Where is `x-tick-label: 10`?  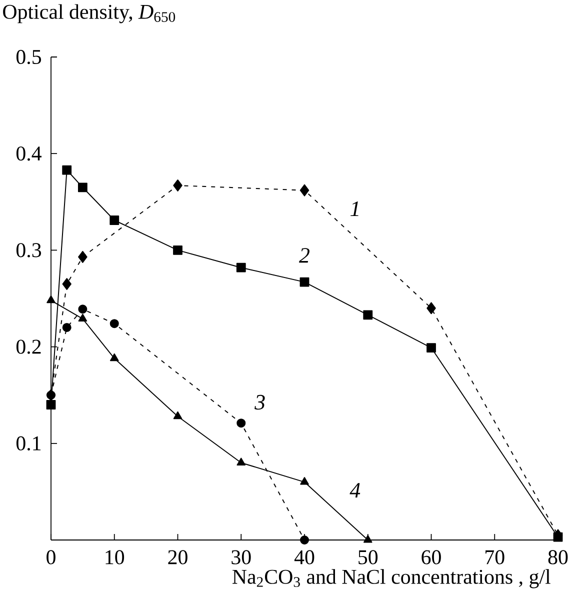
x-tick-label: 10 is located at coordinates (115, 557).